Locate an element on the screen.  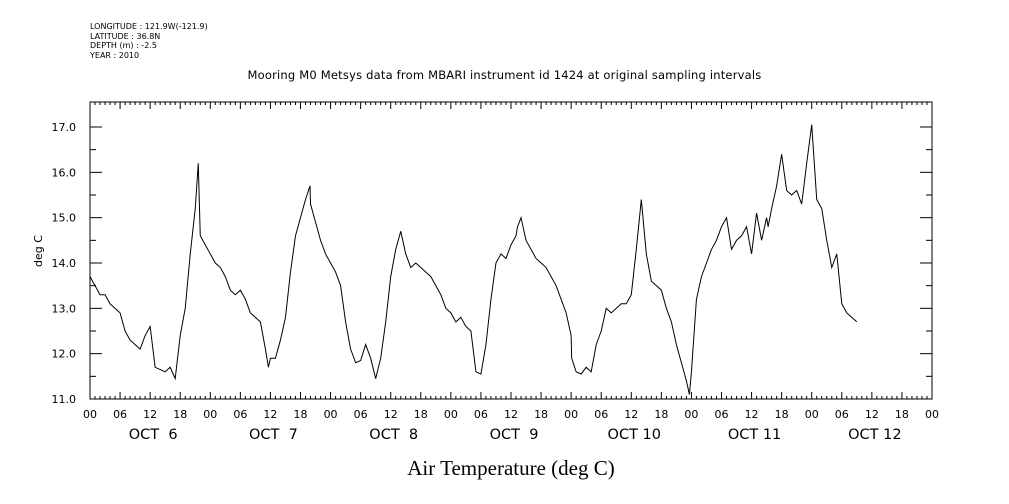
day-label: OCT 7 is located at coordinates (273, 435).